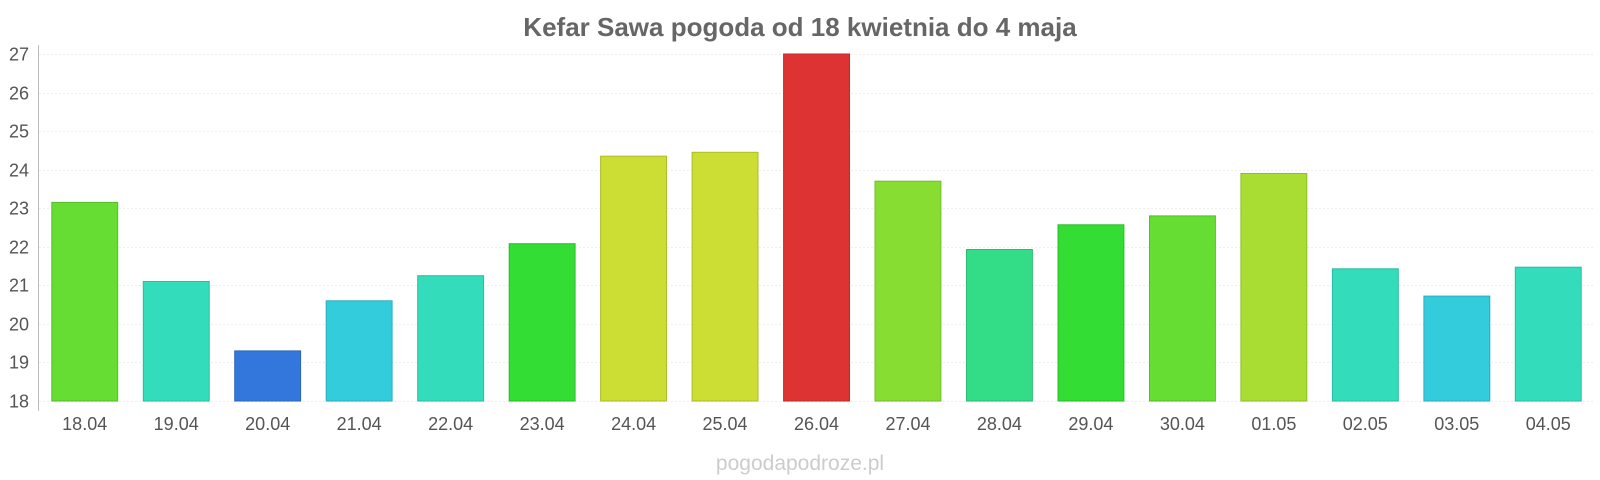 The image size is (1600, 480). Describe the element at coordinates (1182, 308) in the screenshot. I see `bar-30.04` at that location.